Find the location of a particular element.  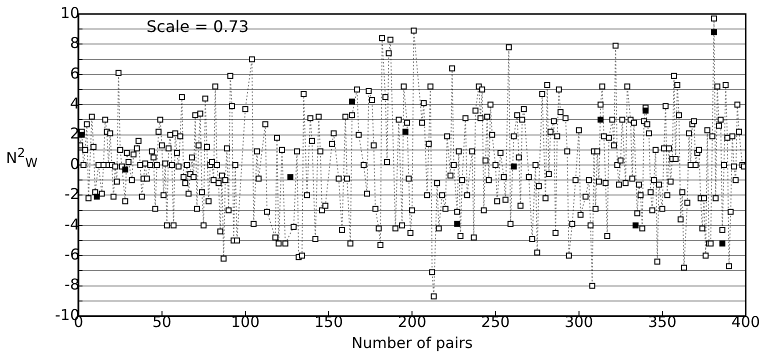

x-axis-title: Number of pairs is located at coordinates (412, 343).